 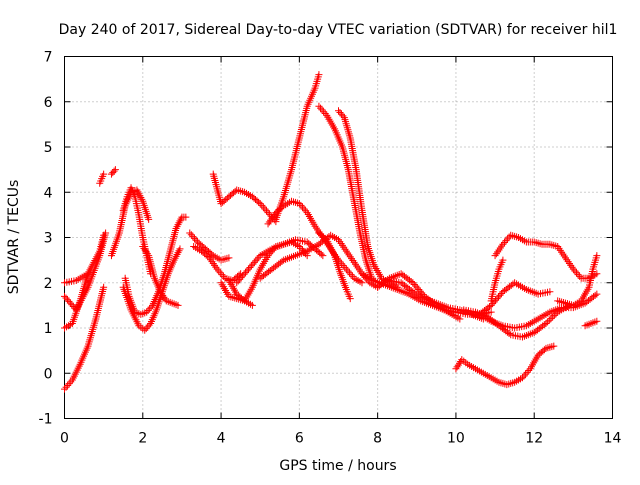 I want to click on x-tick-label: 0, so click(x=64, y=439).